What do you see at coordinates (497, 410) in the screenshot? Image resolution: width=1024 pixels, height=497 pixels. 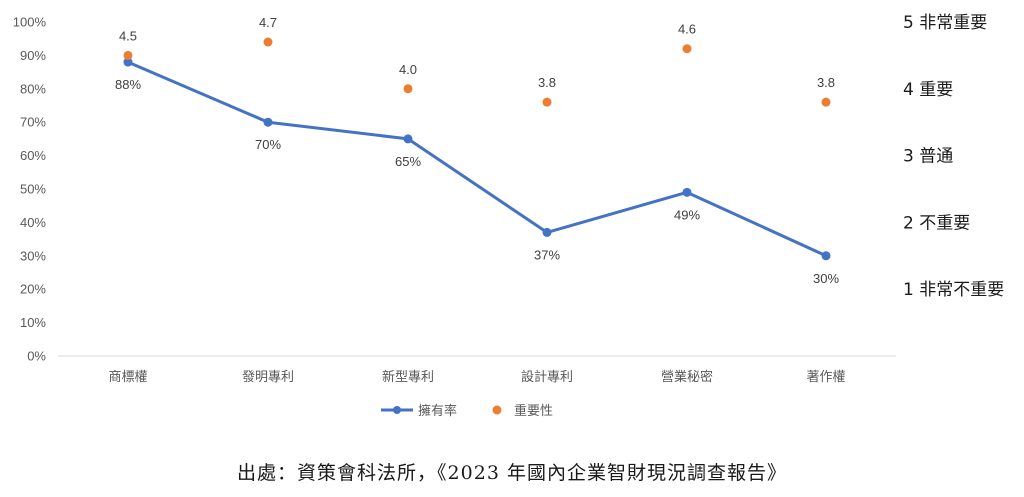 I see `legend-scatter-marker` at bounding box center [497, 410].